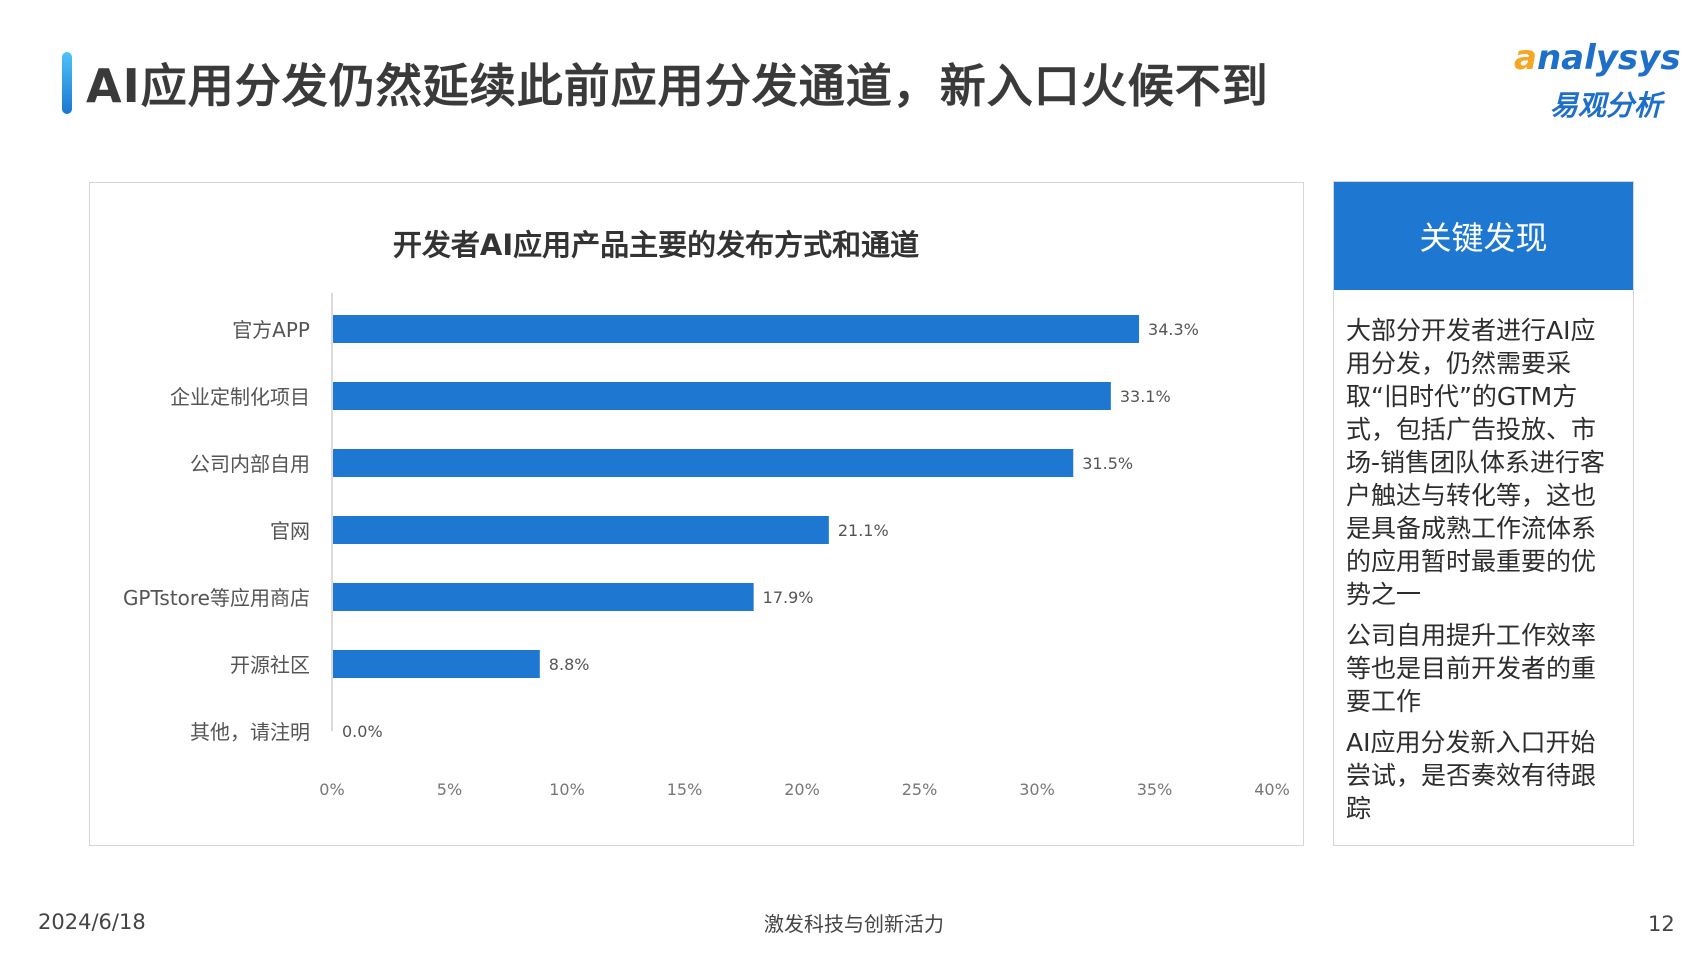  Describe the element at coordinates (92, 922) in the screenshot. I see `footer-date: 2024/6/18` at that location.